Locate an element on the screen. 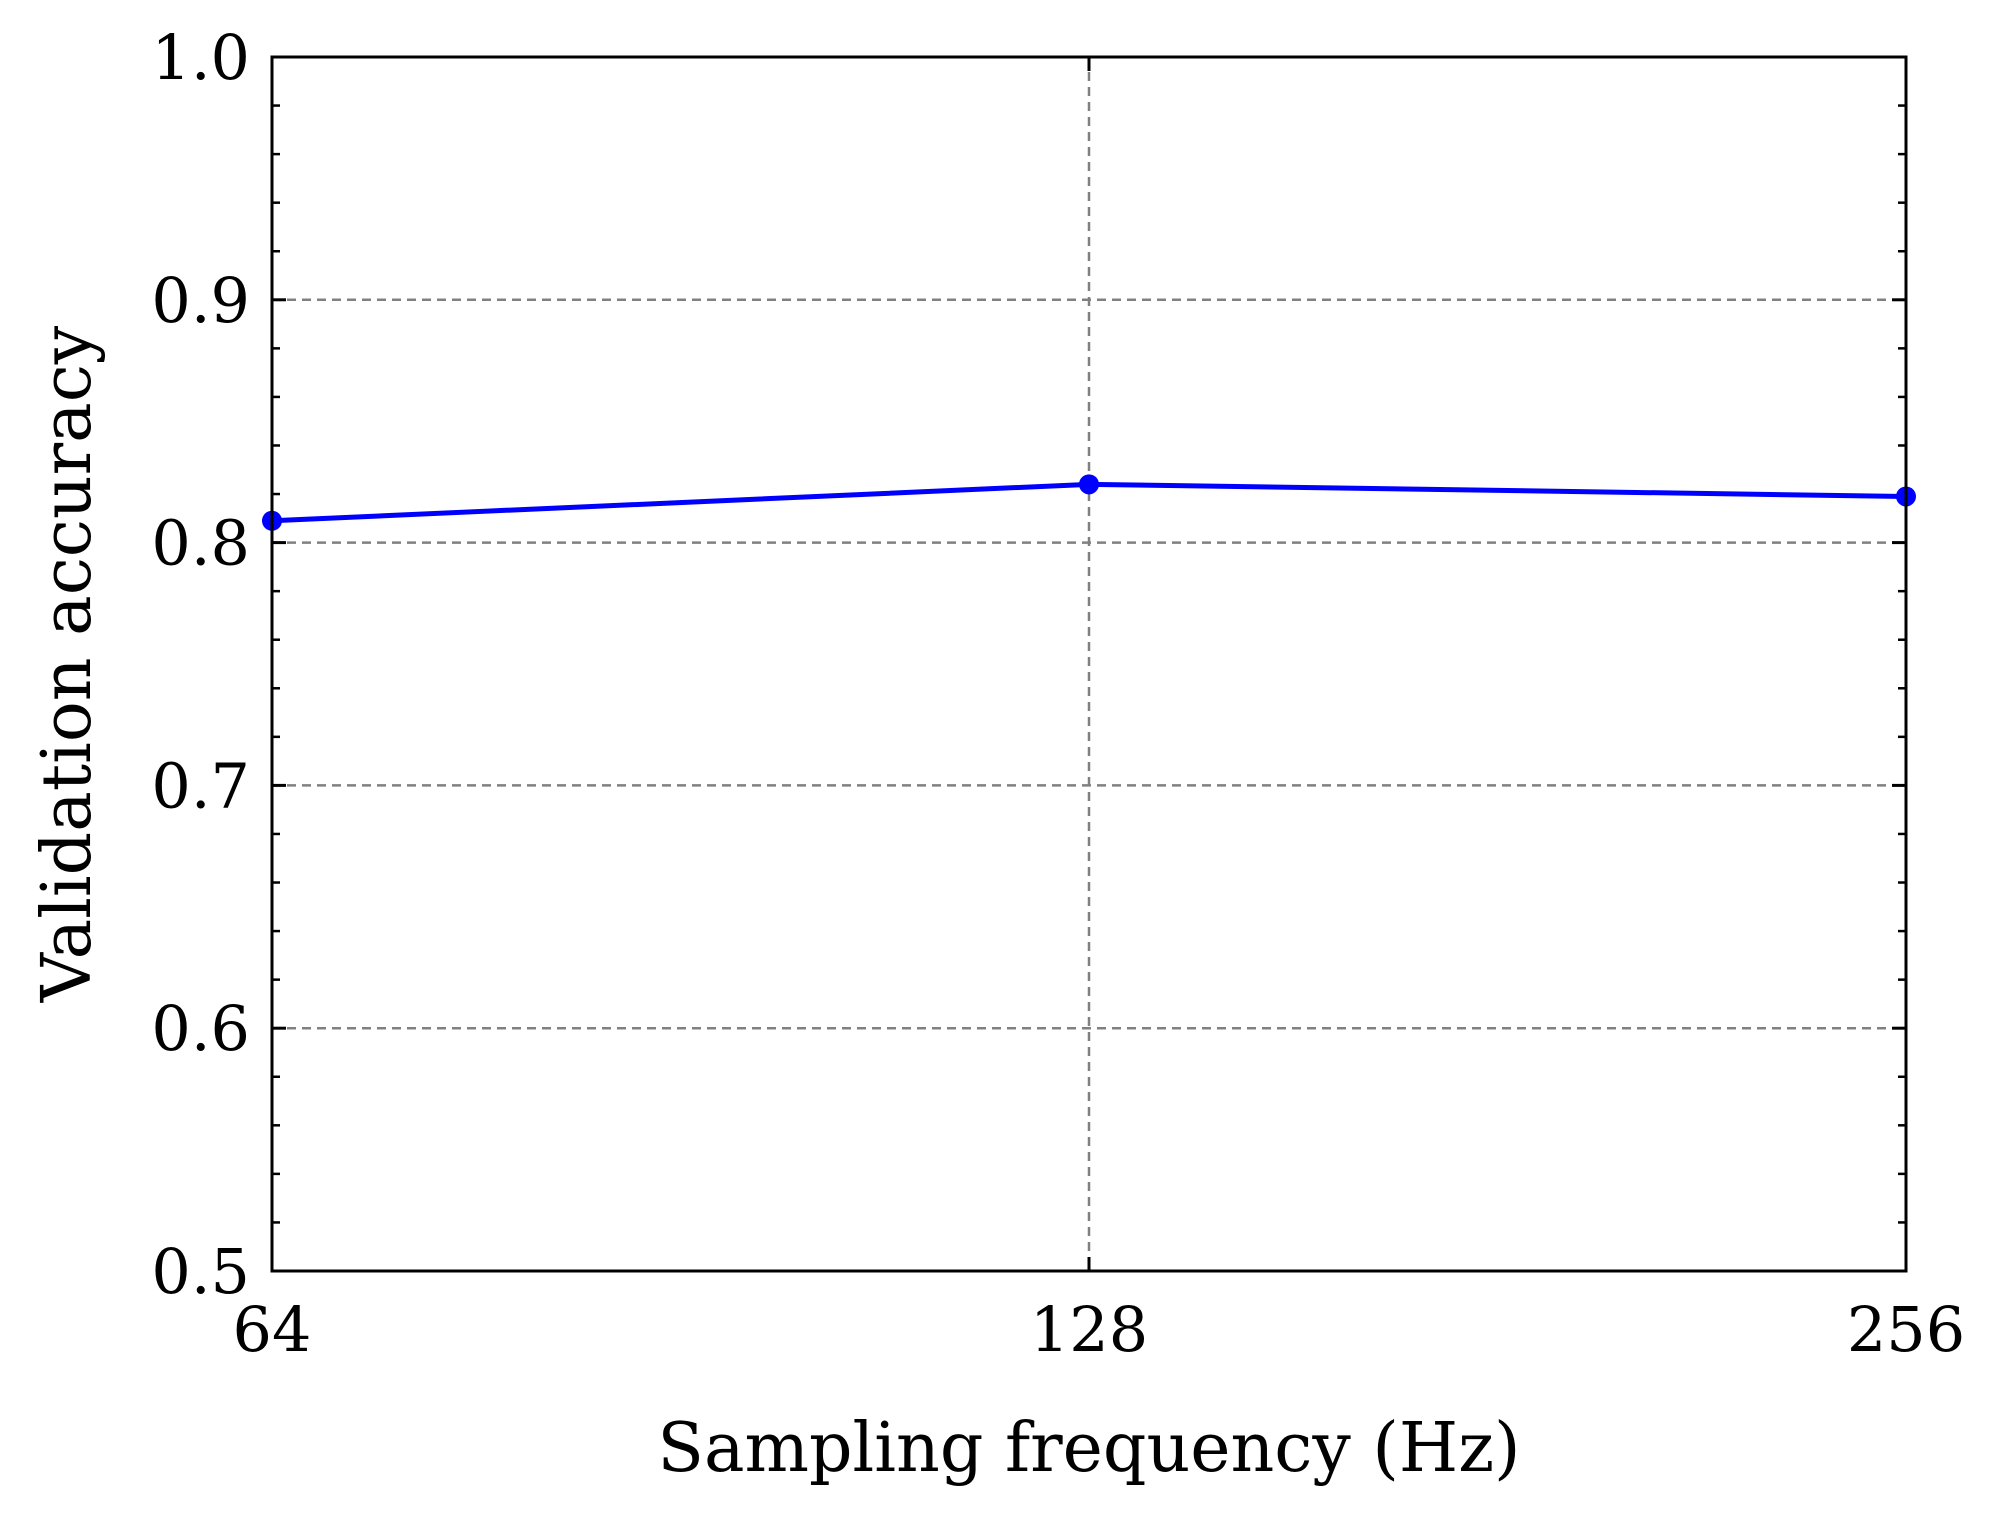 This screenshot has width=1992, height=1518. y-tick-label: 0.7 is located at coordinates (200, 785).